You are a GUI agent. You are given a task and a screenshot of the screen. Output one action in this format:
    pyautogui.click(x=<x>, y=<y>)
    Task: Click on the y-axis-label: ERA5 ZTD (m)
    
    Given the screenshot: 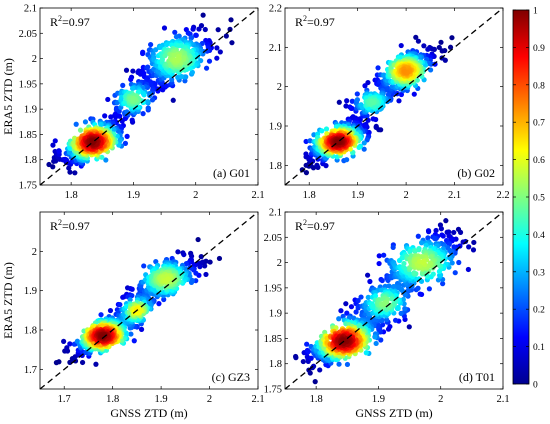 What is the action you would take?
    pyautogui.click(x=8, y=96)
    